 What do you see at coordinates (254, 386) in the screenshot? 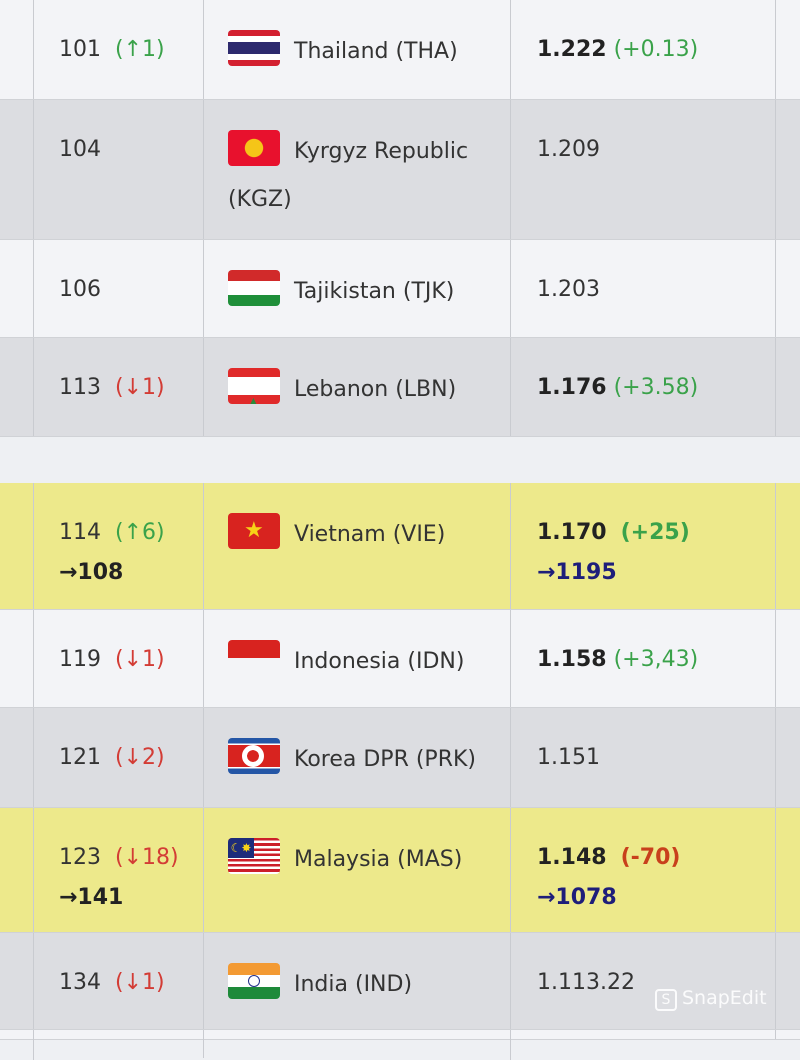
I see `lebanon-flag-icon: ▲` at bounding box center [254, 386].